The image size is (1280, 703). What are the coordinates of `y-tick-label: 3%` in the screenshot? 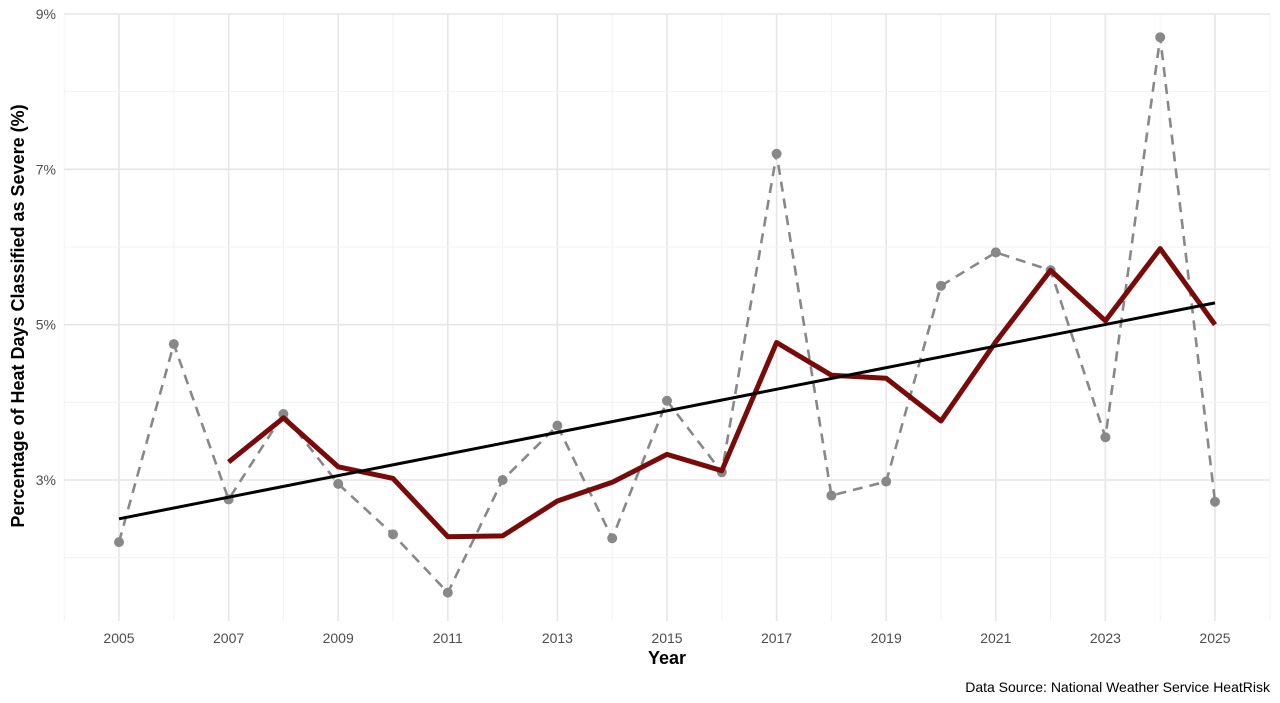 It's located at (46, 480).